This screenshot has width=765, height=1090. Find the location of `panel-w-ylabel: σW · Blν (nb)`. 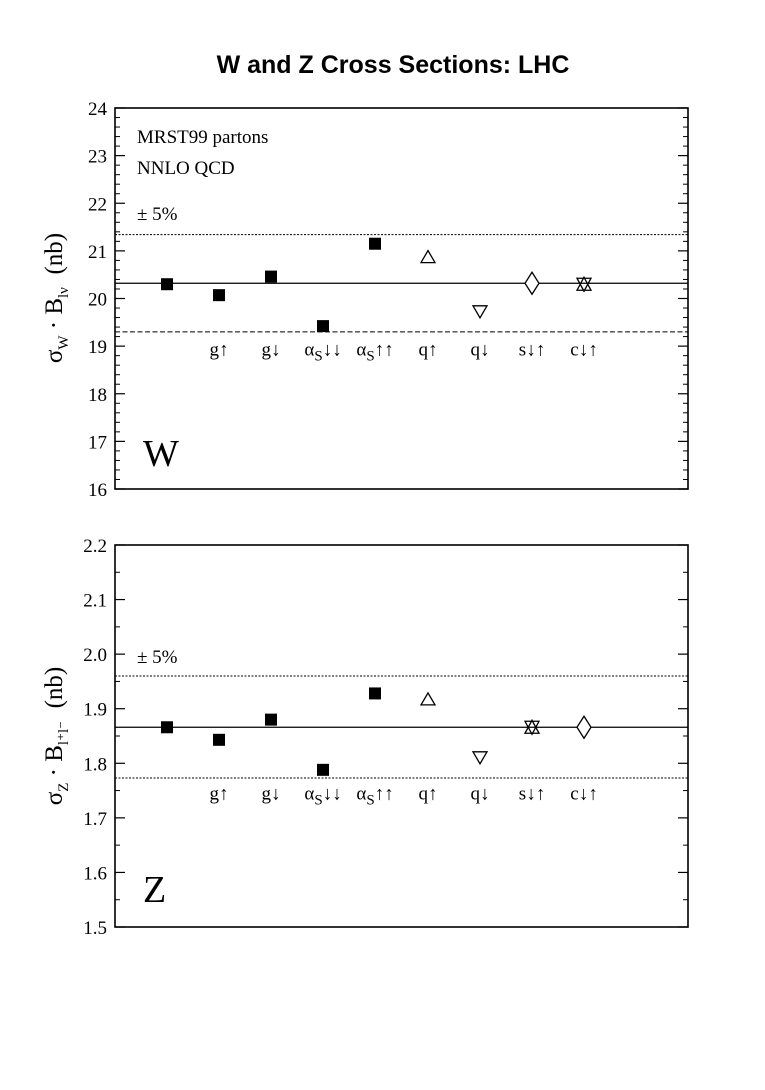

panel-w-ylabel: σW · Blν (nb) is located at coordinates (56, 298).